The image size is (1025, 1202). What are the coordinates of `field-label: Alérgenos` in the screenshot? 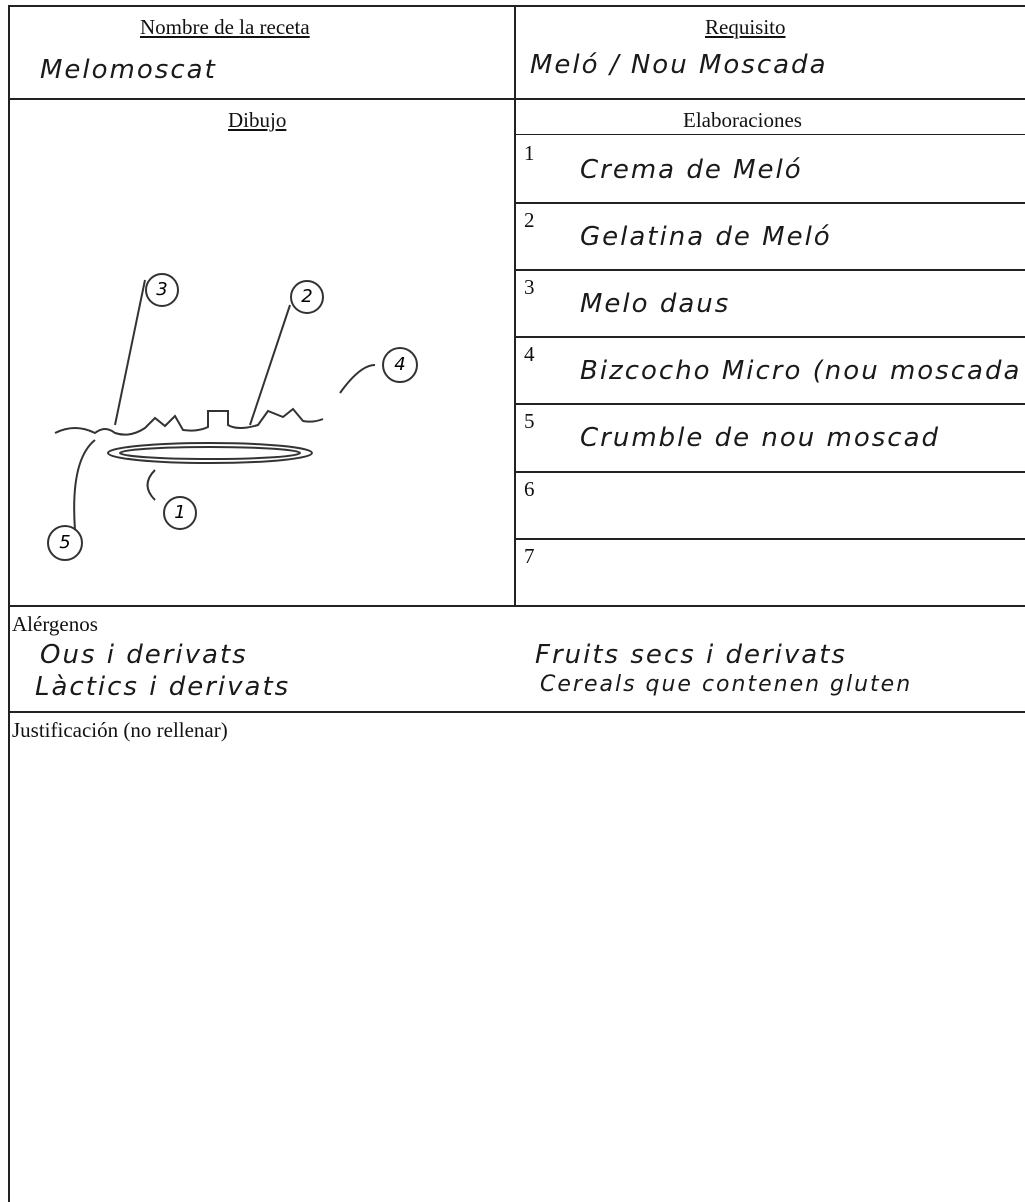 It's located at (55, 624).